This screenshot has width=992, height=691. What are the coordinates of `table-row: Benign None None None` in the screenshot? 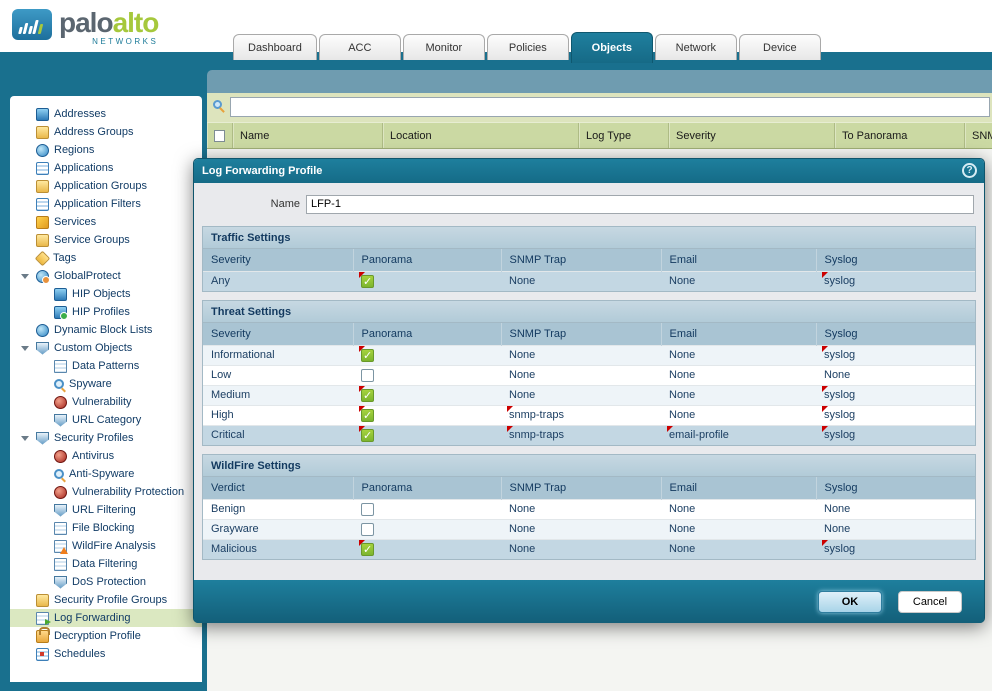 It's located at (589, 508).